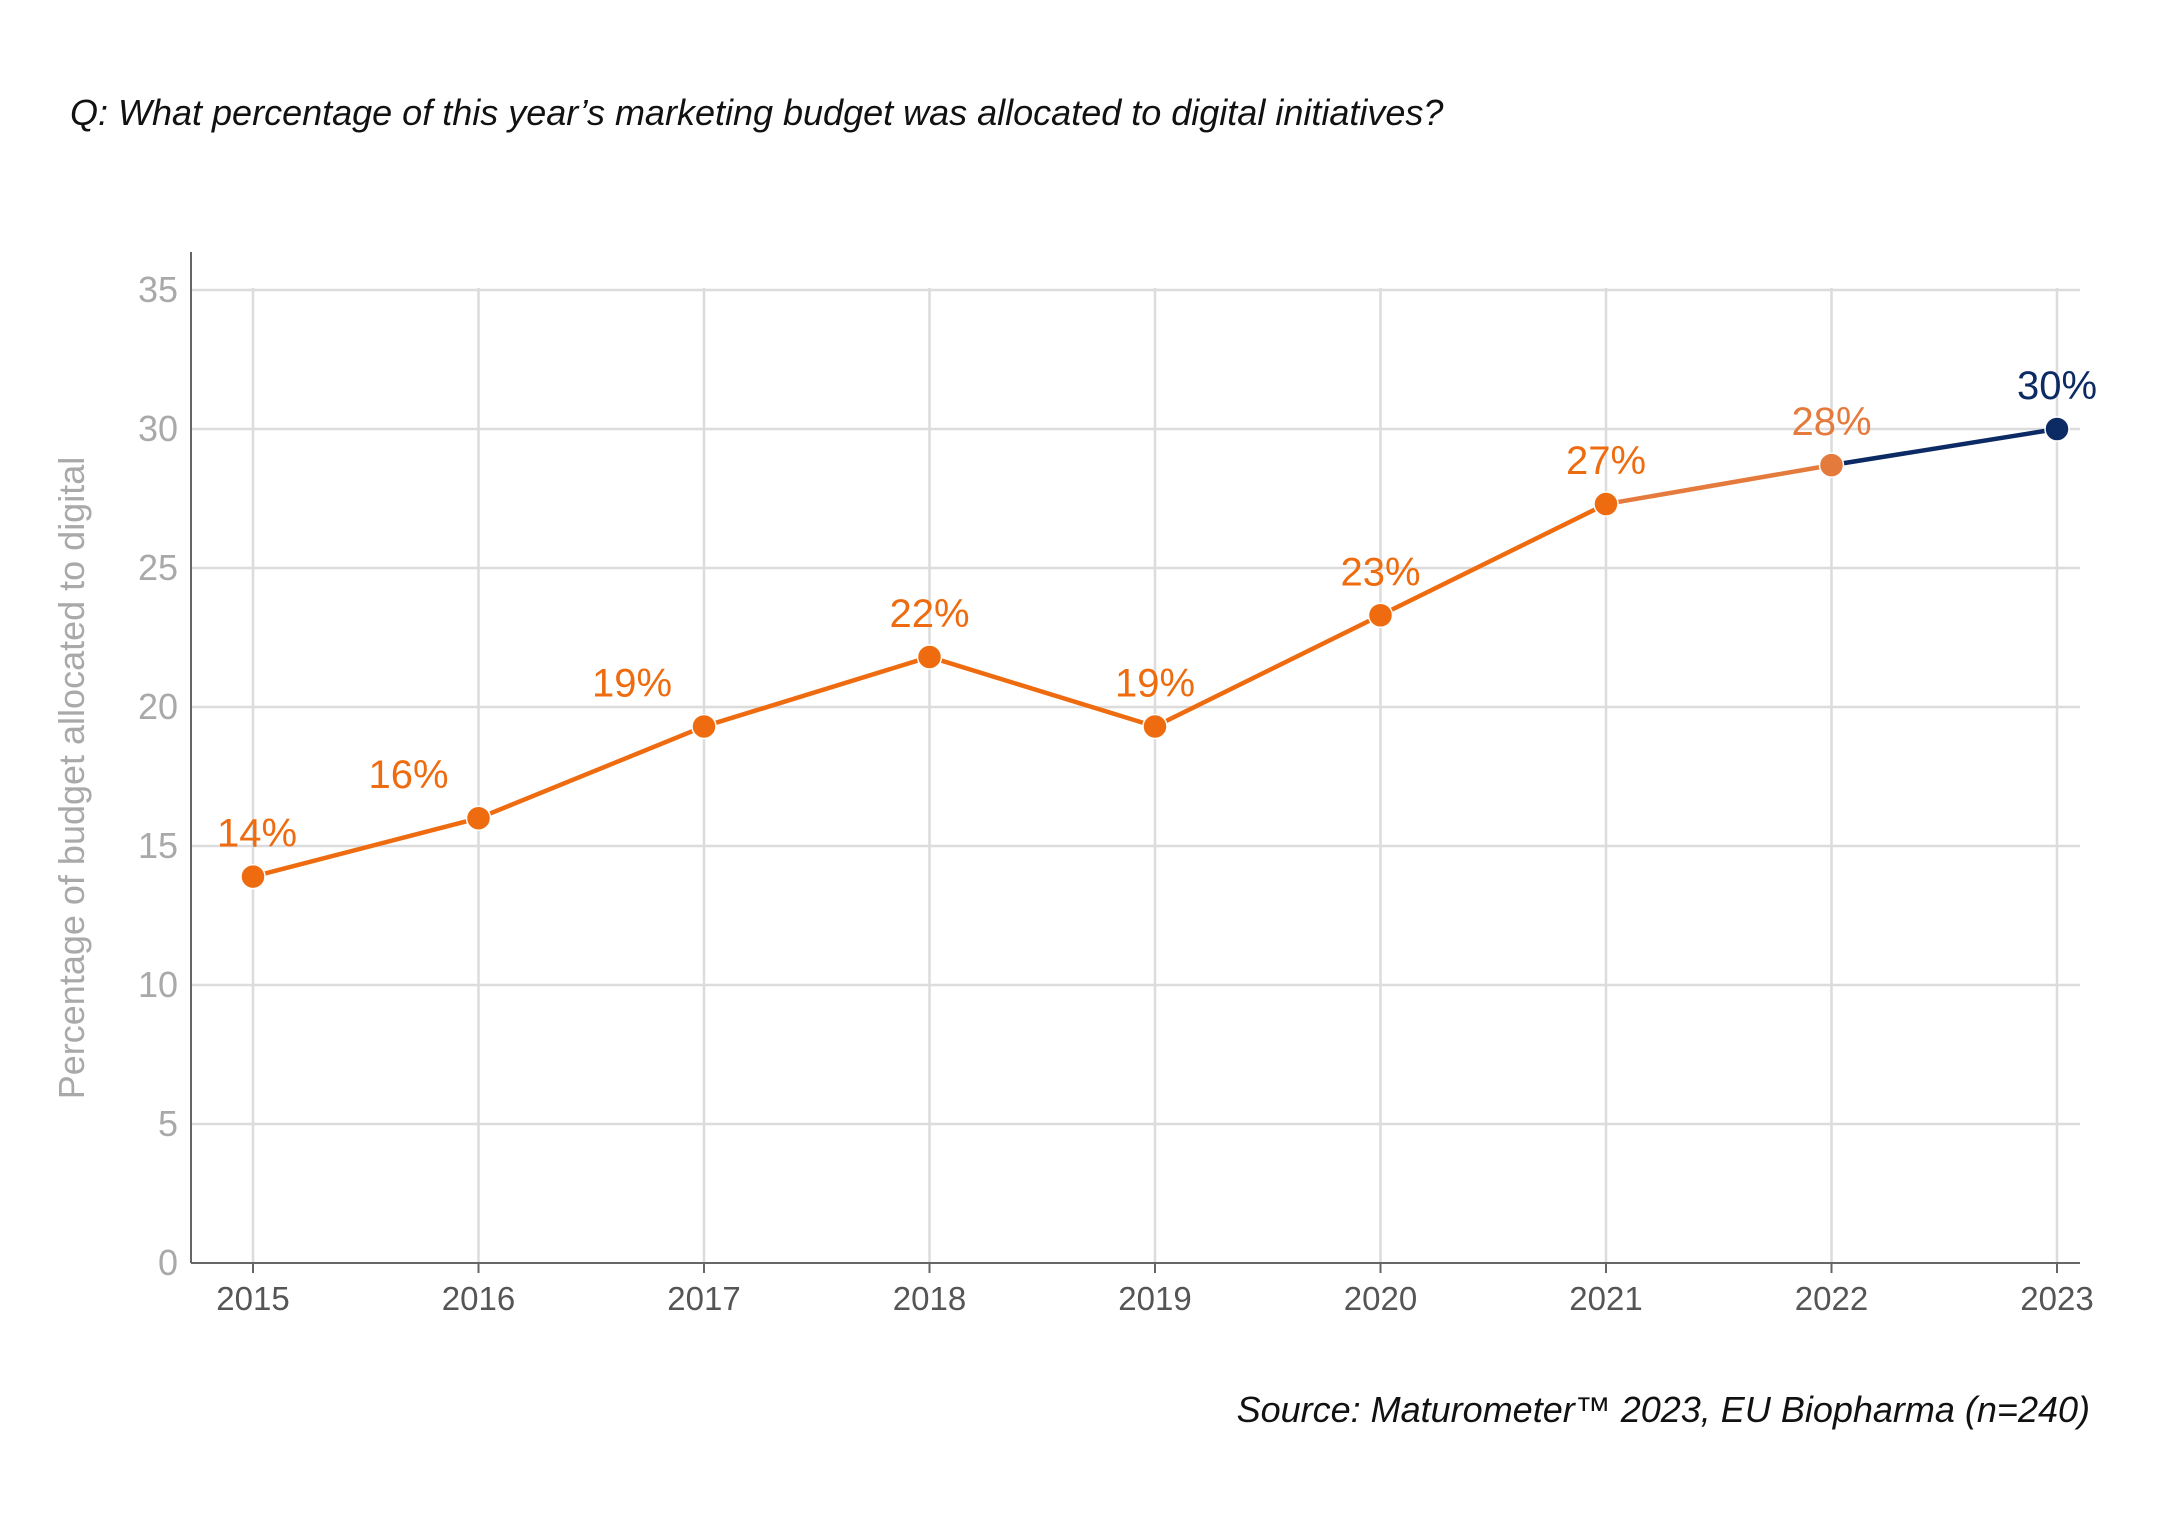 Image resolution: width=2164 pixels, height=1514 pixels. What do you see at coordinates (2056, 1298) in the screenshot?
I see `x-tick-label: 2023` at bounding box center [2056, 1298].